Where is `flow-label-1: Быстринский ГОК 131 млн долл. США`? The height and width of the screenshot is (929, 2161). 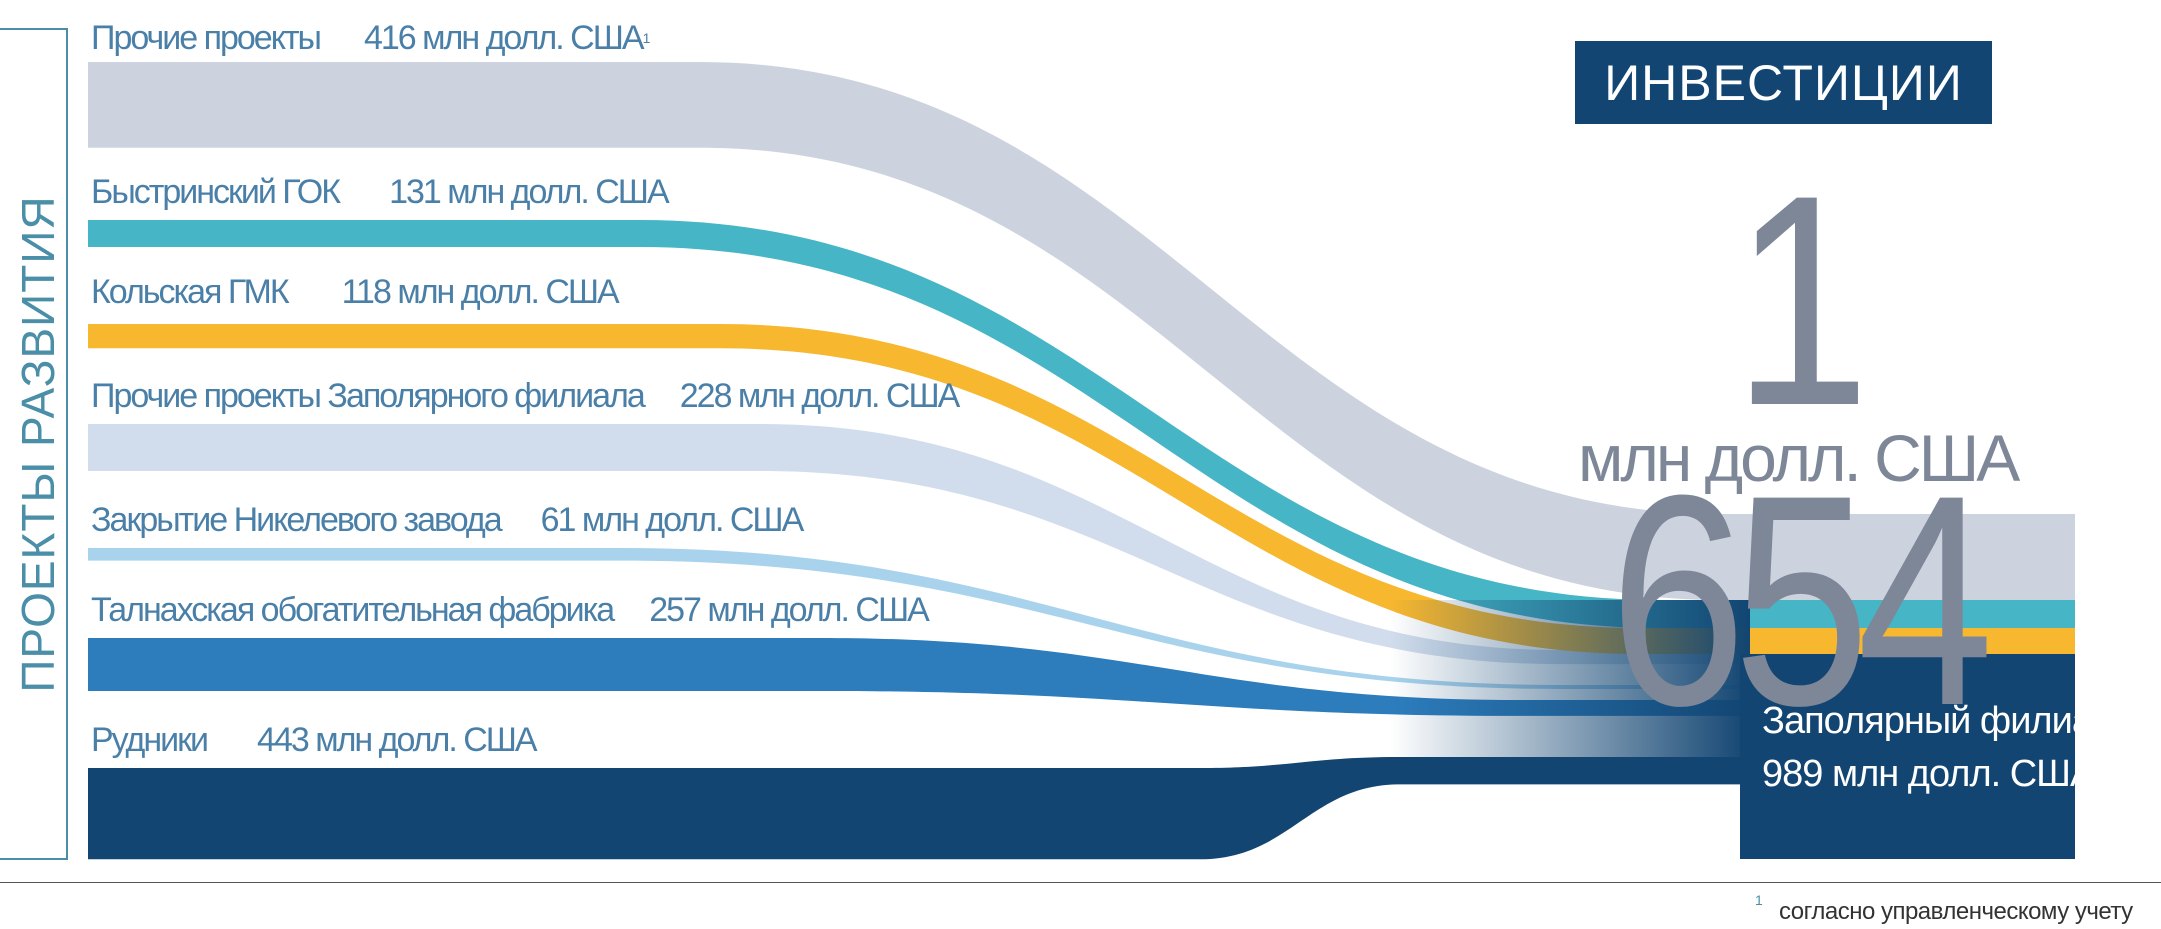 flow-label-1: Быстринский ГОК 131 млн долл. США is located at coordinates (380, 192).